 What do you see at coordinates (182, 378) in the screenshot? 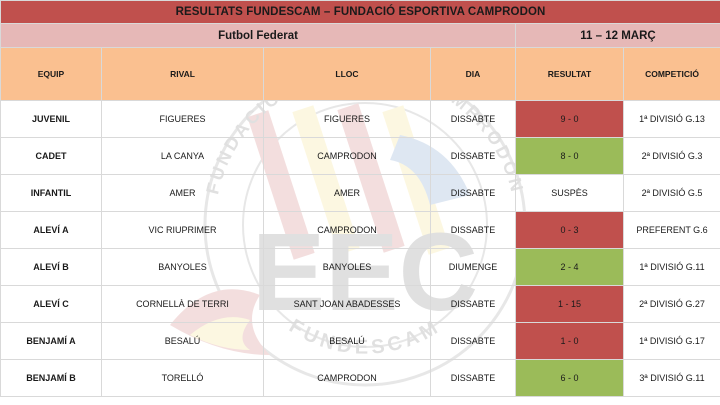
I see `rival-cell: TORELLÓ` at bounding box center [182, 378].